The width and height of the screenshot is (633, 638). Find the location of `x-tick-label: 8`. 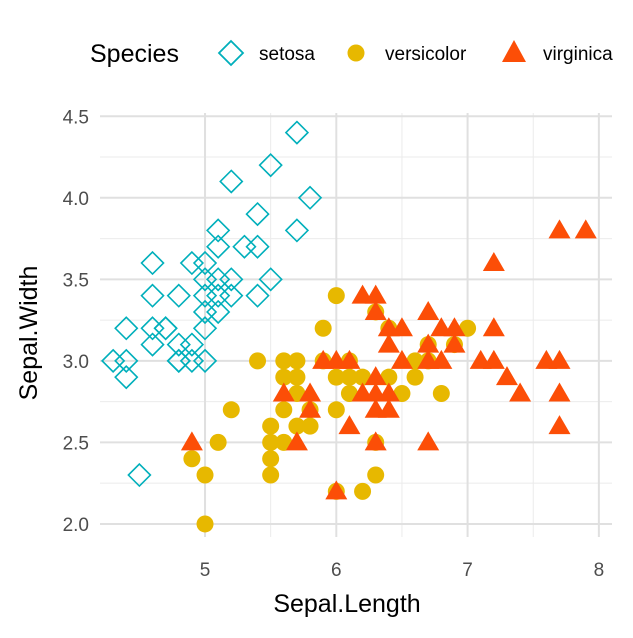

x-tick-label: 8 is located at coordinates (599, 570).